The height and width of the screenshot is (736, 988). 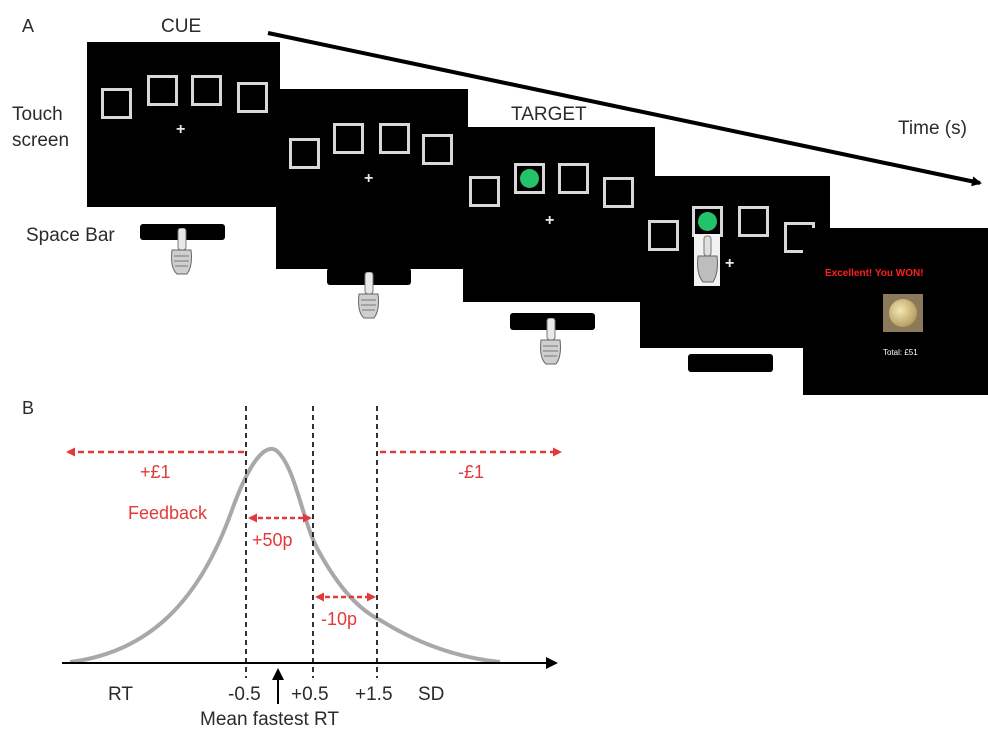 What do you see at coordinates (874, 273) in the screenshot?
I see `feedback-message: Excellent! You WON!` at bounding box center [874, 273].